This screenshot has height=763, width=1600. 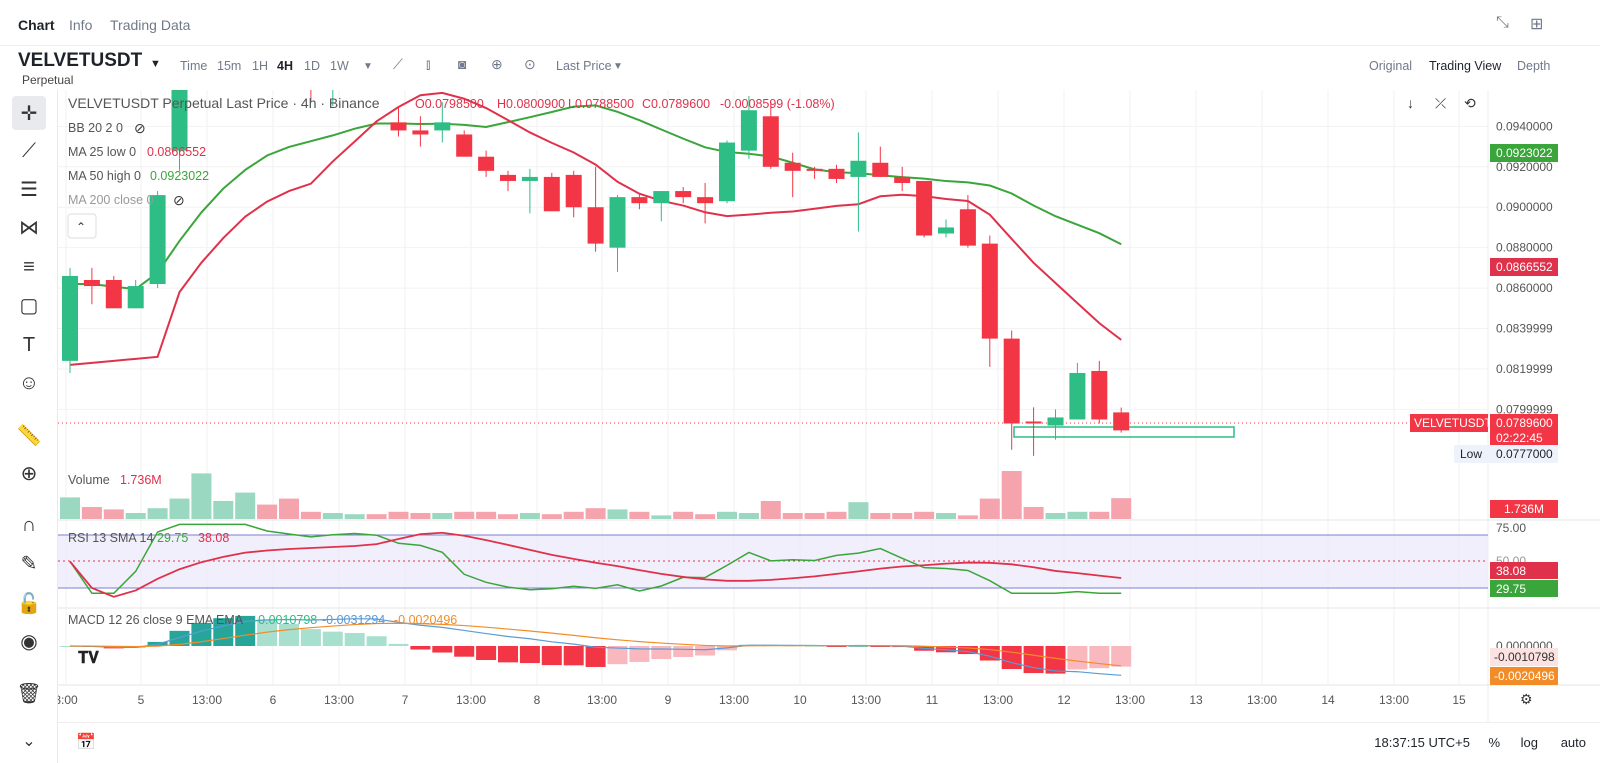 I want to click on tf-more-icon: ▼, so click(x=368, y=66).